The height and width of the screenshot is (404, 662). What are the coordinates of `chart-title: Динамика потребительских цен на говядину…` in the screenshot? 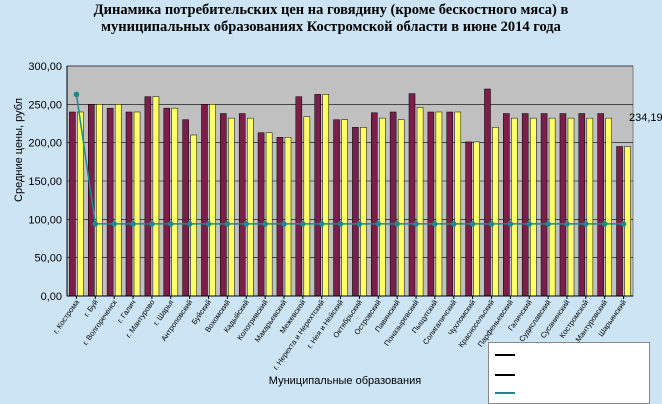 It's located at (331, 19).